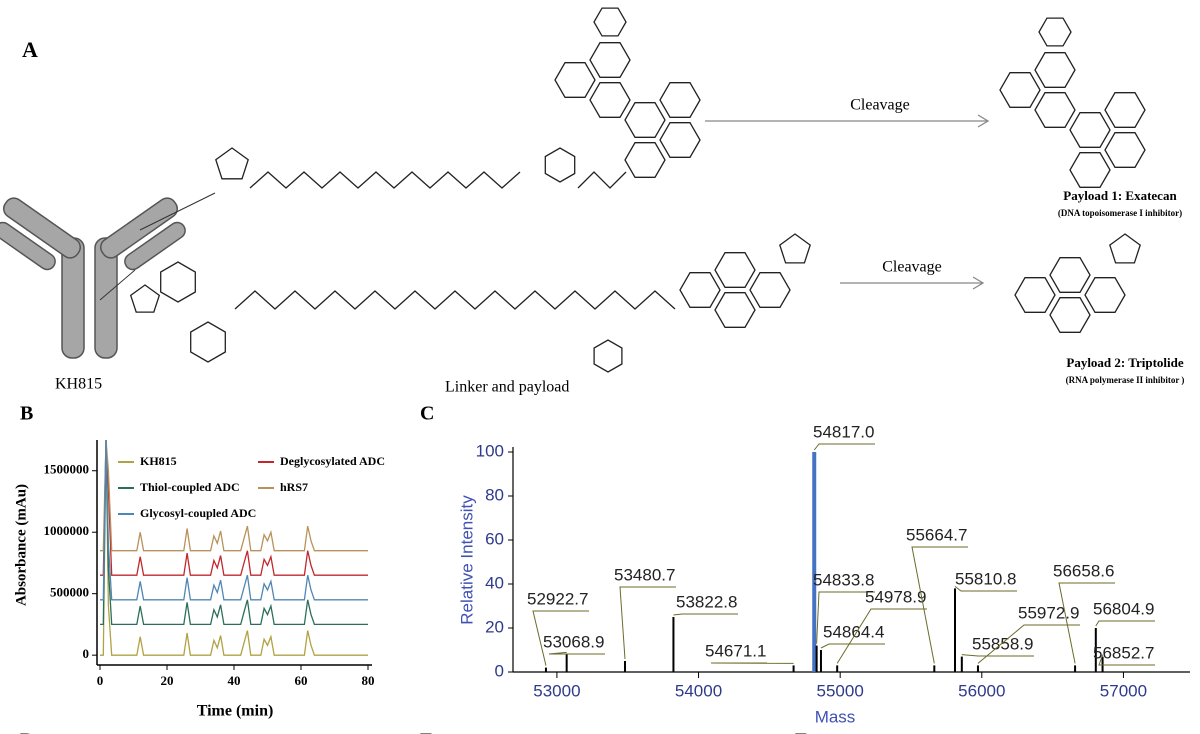 This screenshot has height=734, width=1200. Describe the element at coordinates (895, 596) in the screenshot. I see `peak-label: 54978.9` at that location.